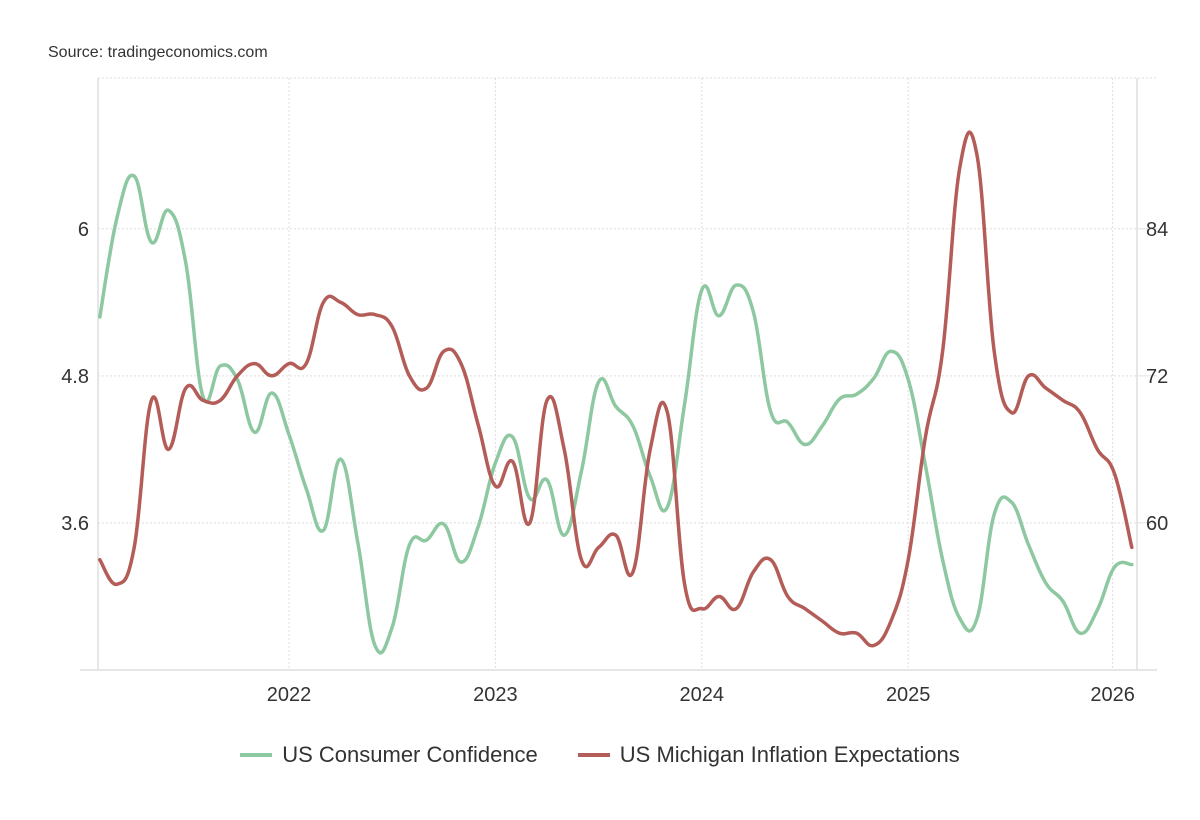 This screenshot has width=1200, height=820. Describe the element at coordinates (1157, 377) in the screenshot. I see `y-right-tick-label: 72` at that location.